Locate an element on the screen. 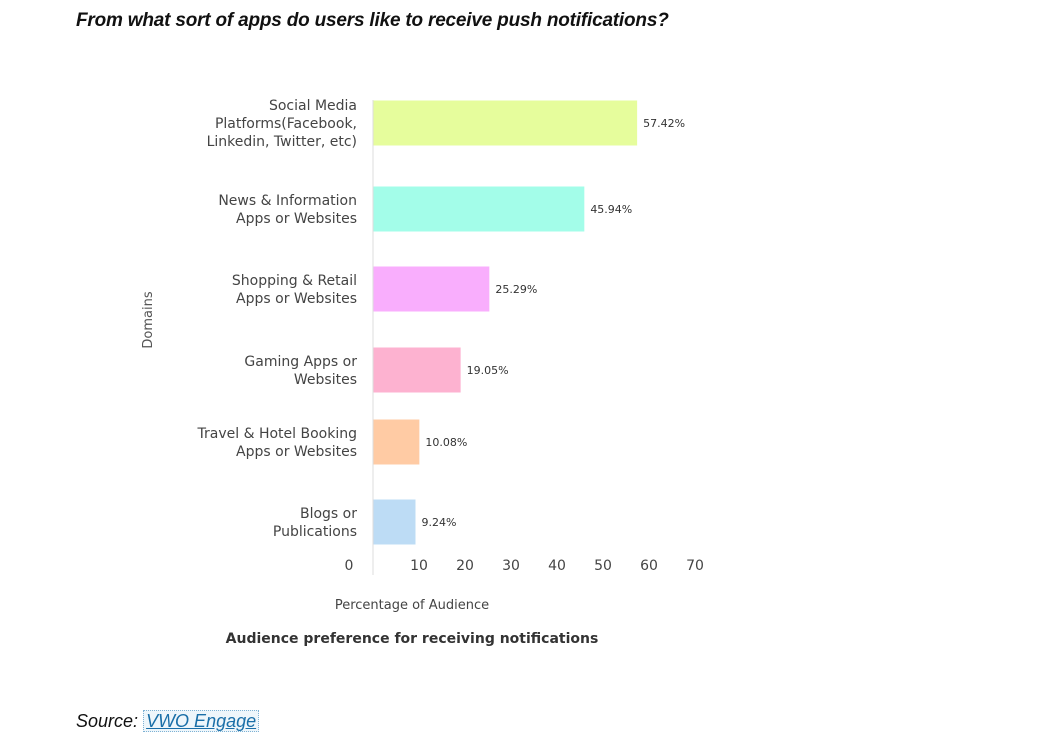 Image resolution: width=1063 pixels, height=736 pixels. x-tick-label: 40 is located at coordinates (557, 566).